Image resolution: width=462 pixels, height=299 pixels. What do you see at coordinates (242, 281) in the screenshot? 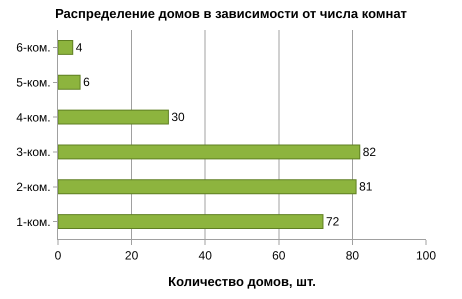
I see `x-axis-title: Количество домов, шт.` at bounding box center [242, 281].